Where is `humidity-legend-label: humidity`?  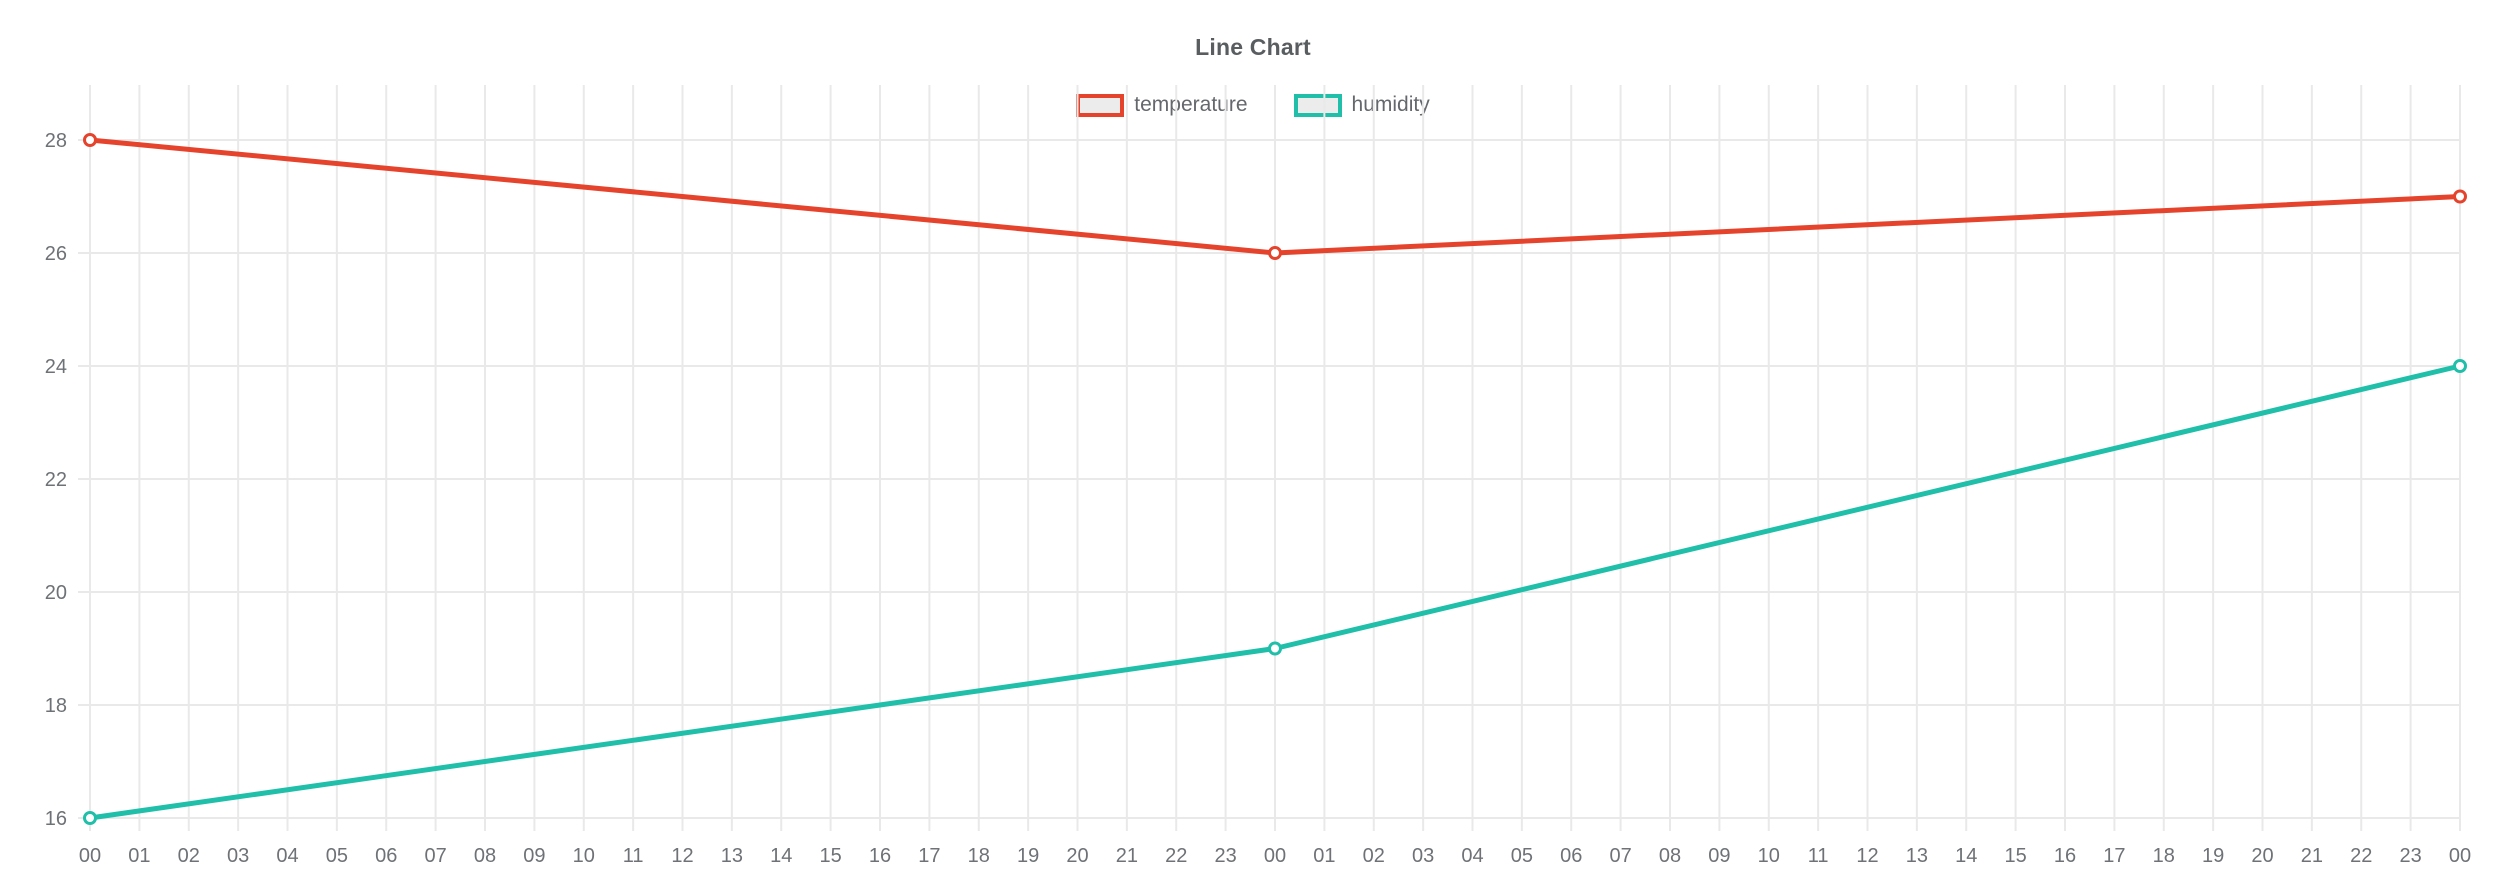
humidity-legend-label: humidity is located at coordinates (1390, 104).